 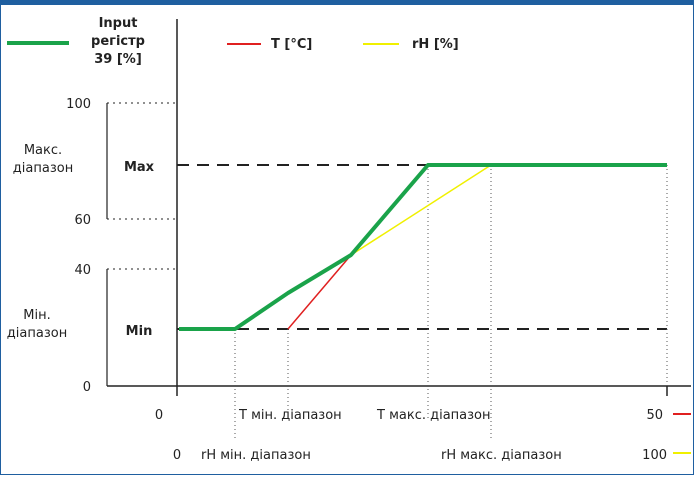 What do you see at coordinates (82, 270) in the screenshot?
I see `y-tick-40: 40` at bounding box center [82, 270].